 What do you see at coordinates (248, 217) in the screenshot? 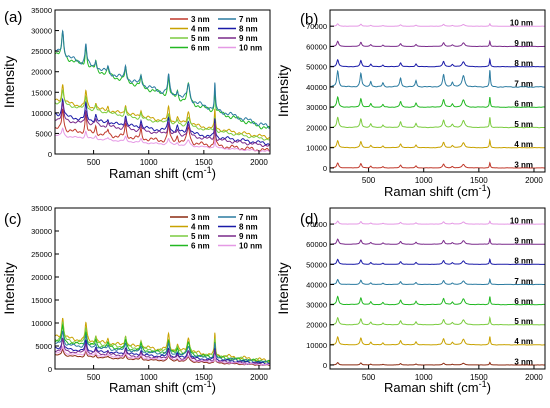
I see `legend-label: 7 nm` at bounding box center [248, 217].